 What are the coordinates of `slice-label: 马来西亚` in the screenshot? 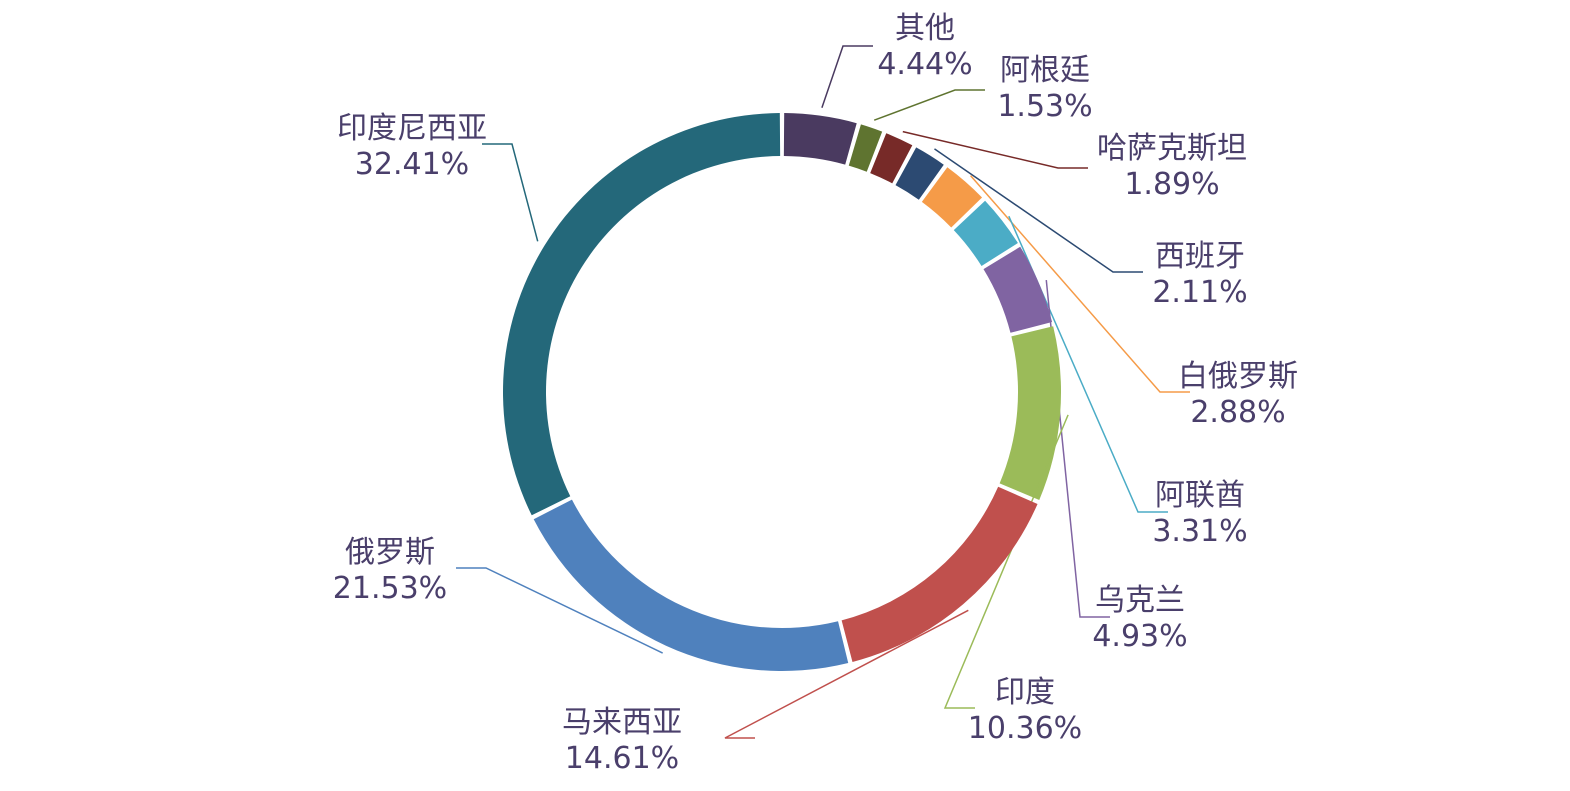 It's located at (622, 722).